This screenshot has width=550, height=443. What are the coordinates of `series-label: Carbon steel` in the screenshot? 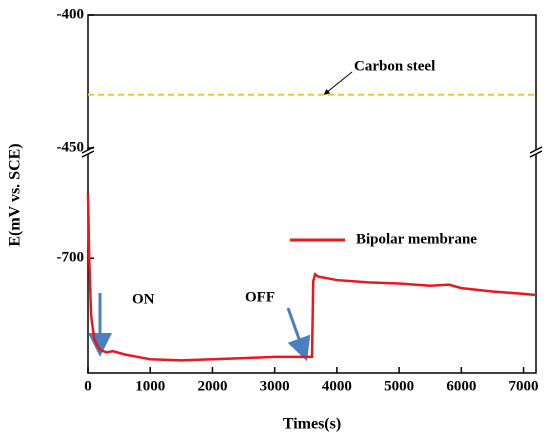 It's located at (394, 66).